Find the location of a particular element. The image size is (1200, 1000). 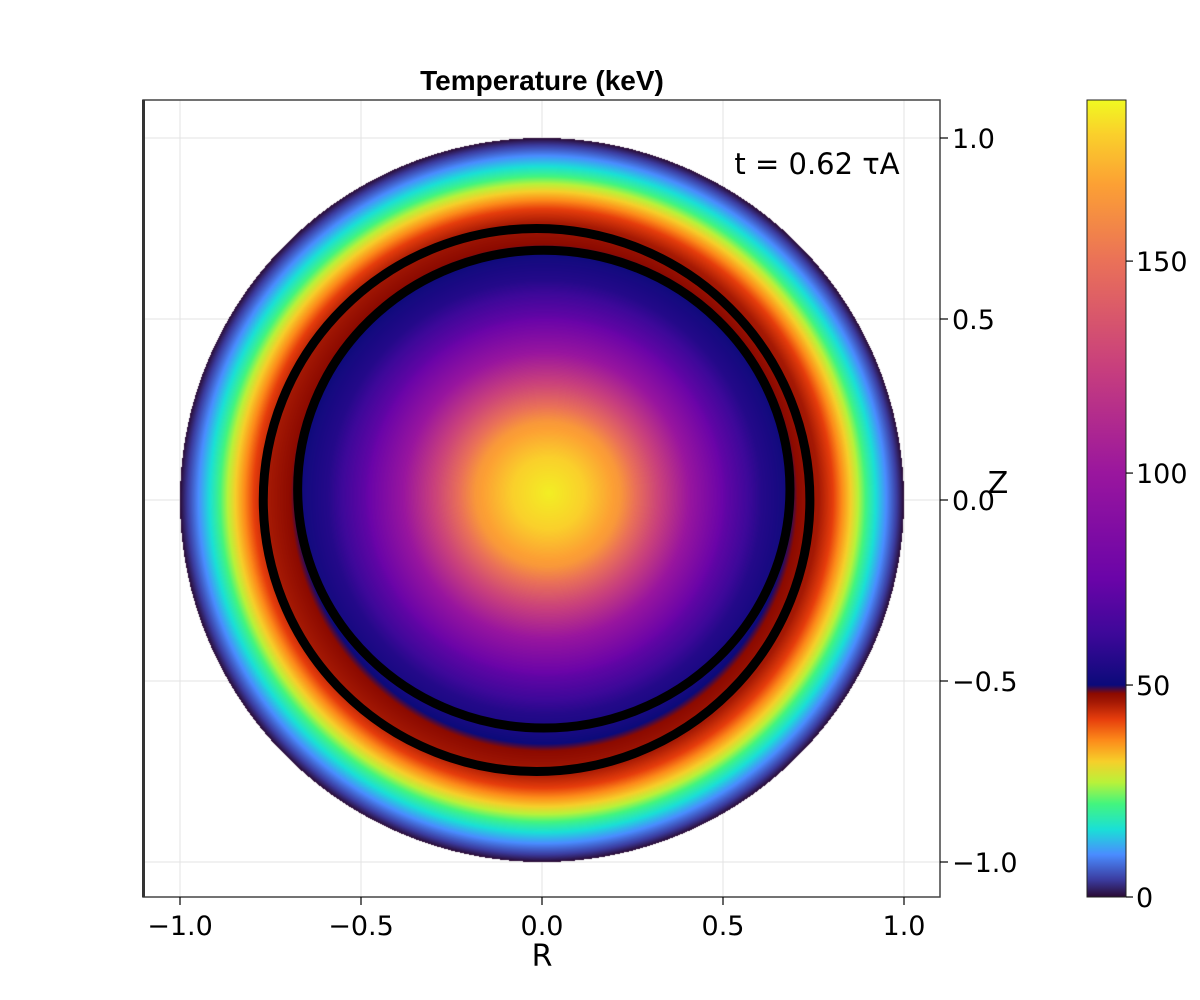

colorbar-tick-label: 100 is located at coordinates (1162, 474).